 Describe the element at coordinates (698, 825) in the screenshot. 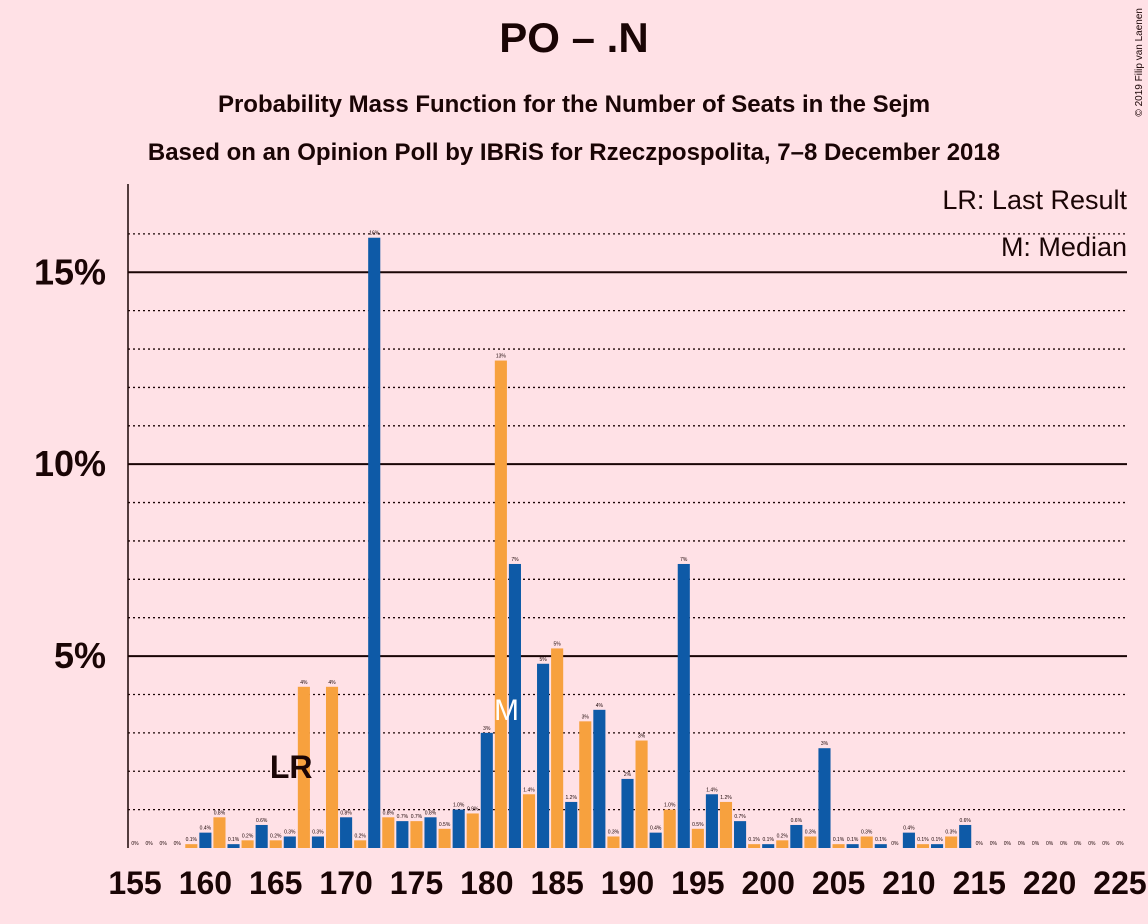

I see `value-label: 0.5%` at that location.